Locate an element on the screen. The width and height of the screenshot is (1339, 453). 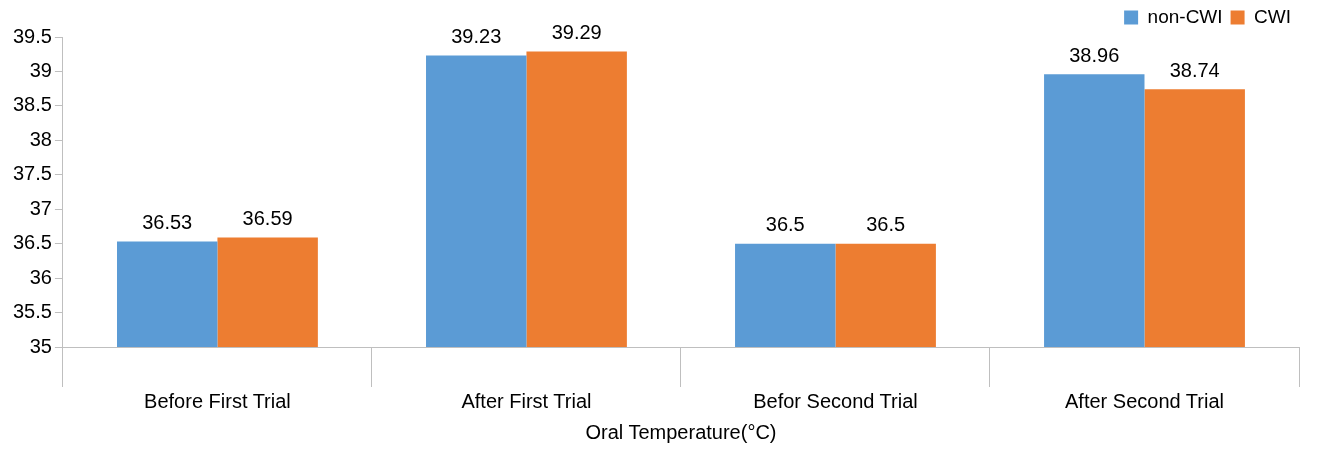
legend-label: non-CWI is located at coordinates (1185, 16).